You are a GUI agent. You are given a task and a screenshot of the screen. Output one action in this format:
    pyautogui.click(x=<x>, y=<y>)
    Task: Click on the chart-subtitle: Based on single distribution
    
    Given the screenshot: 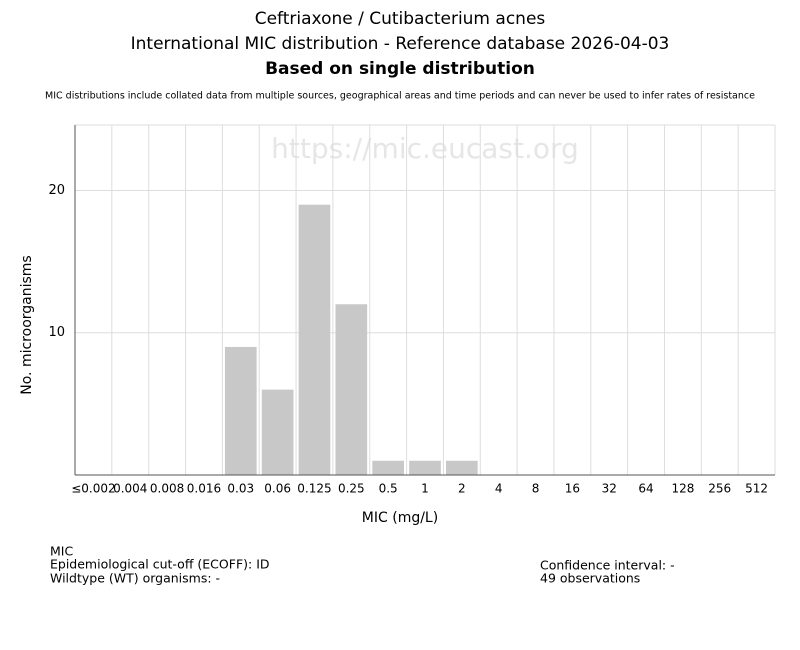 What is the action you would take?
    pyautogui.click(x=400, y=69)
    